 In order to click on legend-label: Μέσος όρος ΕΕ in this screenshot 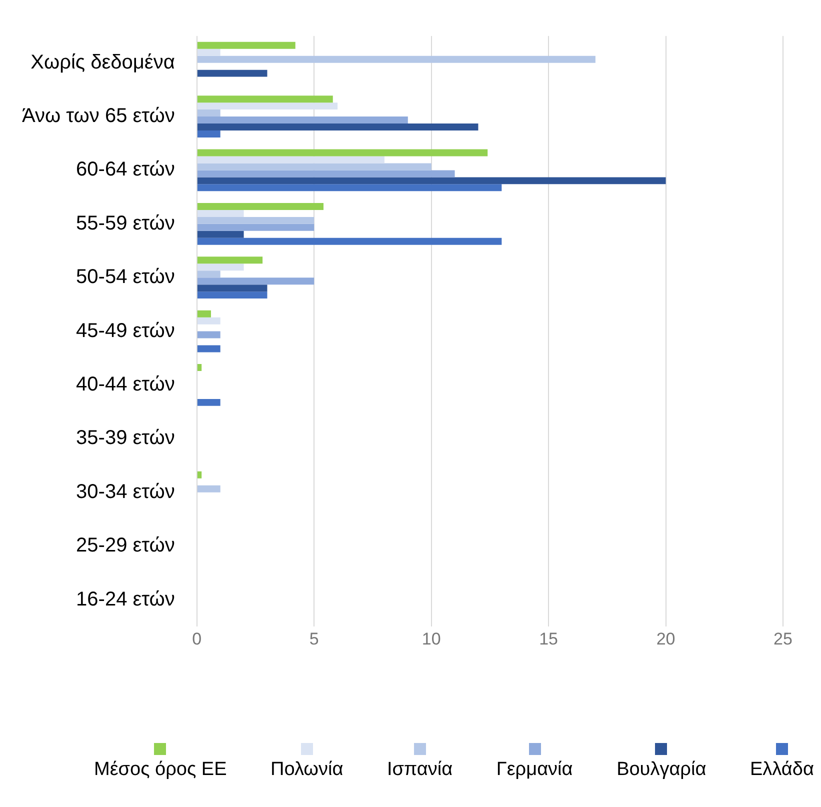, I will do `click(160, 770)`.